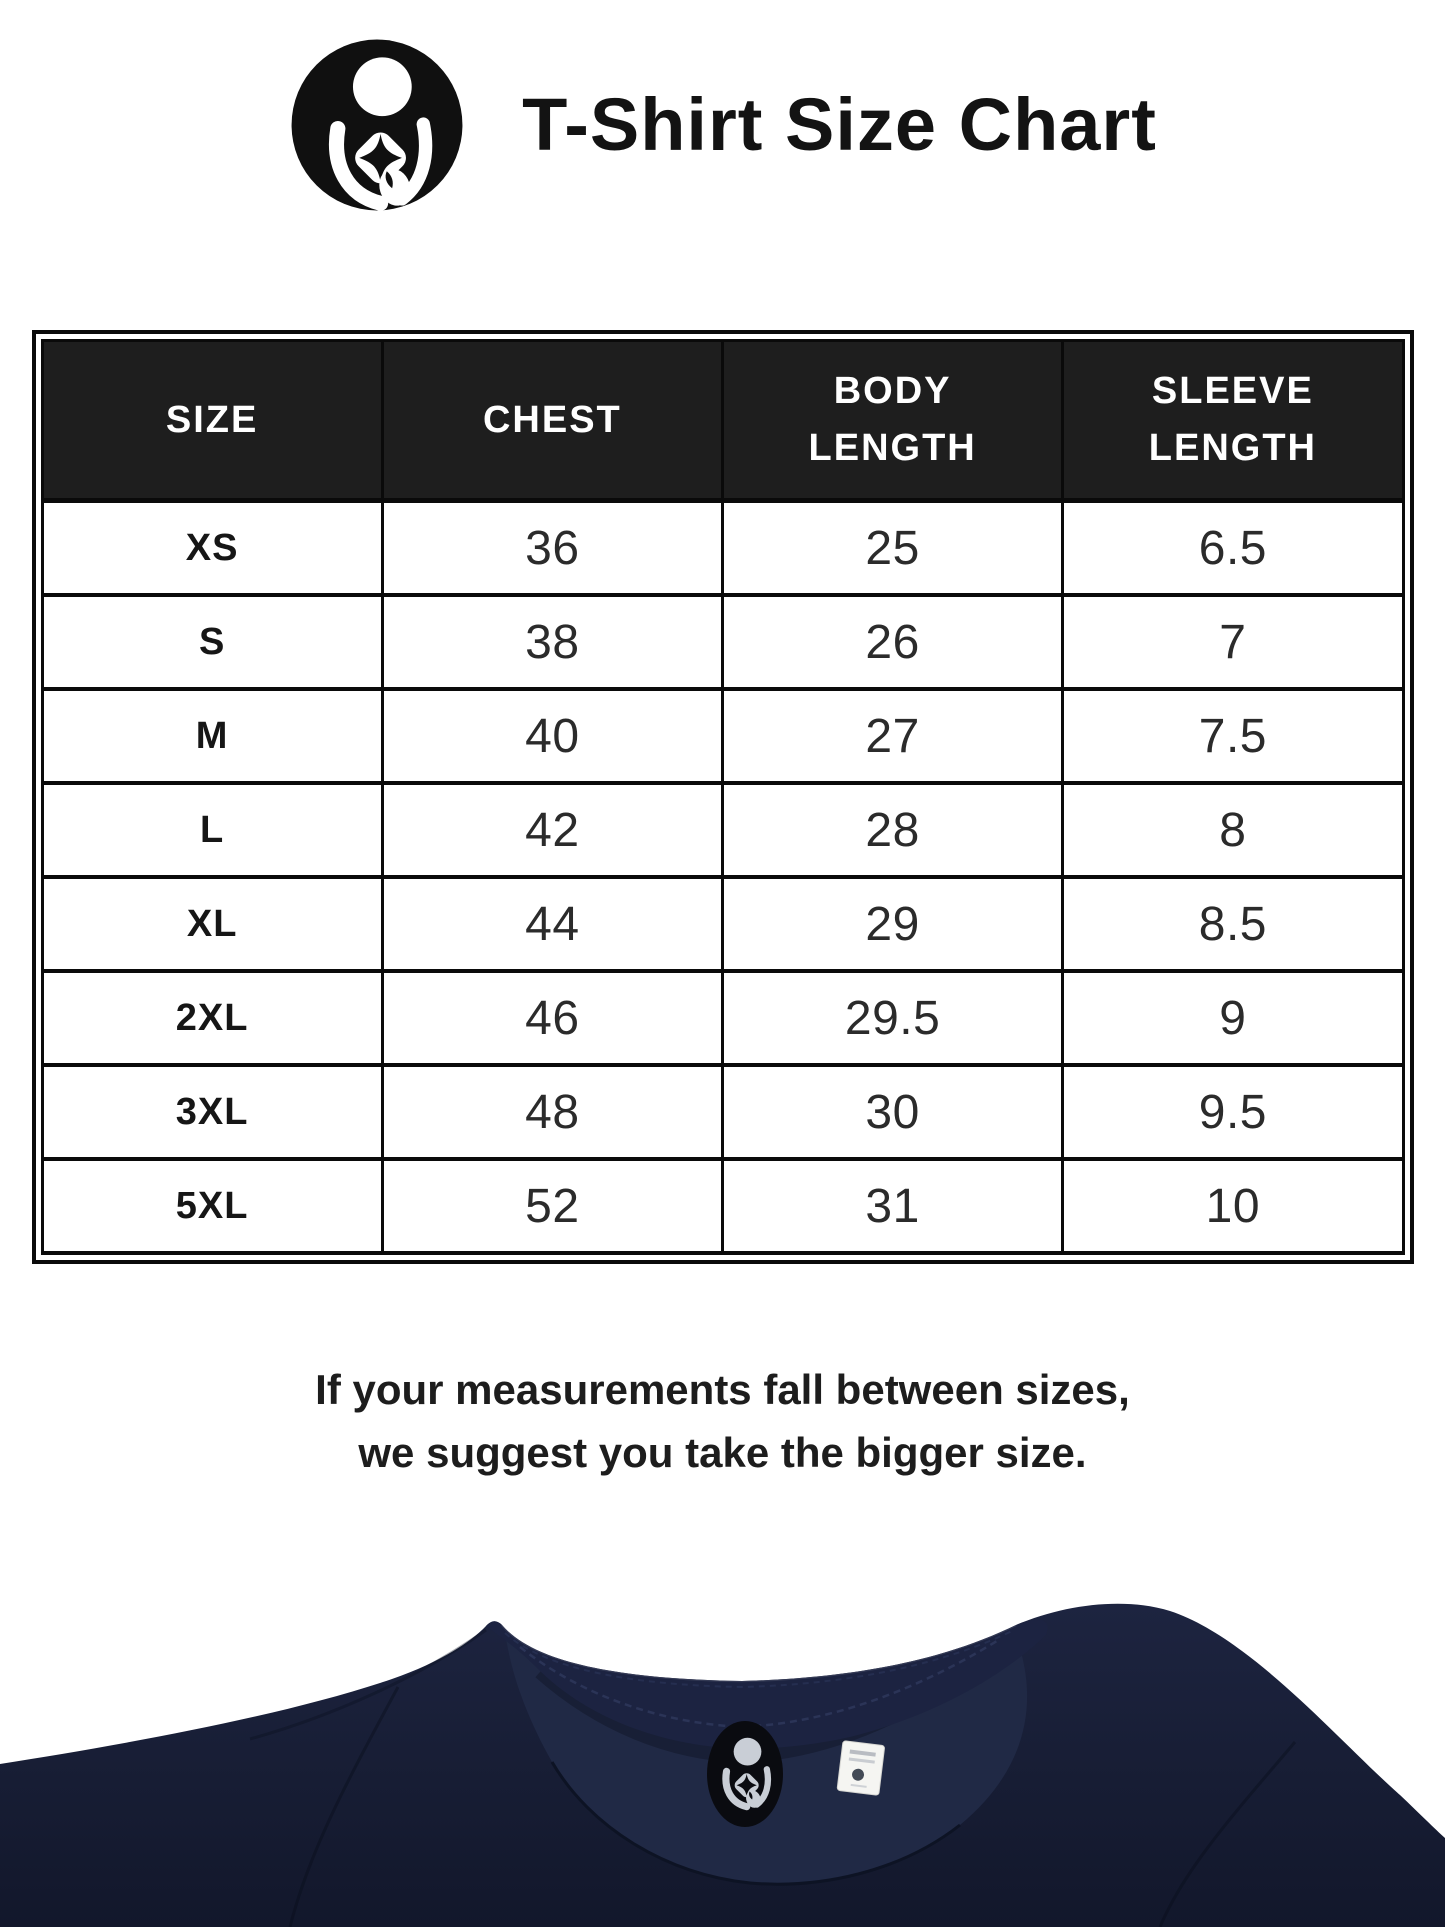 The width and height of the screenshot is (1445, 1927). I want to click on page-title: T-Shirt Size Chart, so click(839, 124).